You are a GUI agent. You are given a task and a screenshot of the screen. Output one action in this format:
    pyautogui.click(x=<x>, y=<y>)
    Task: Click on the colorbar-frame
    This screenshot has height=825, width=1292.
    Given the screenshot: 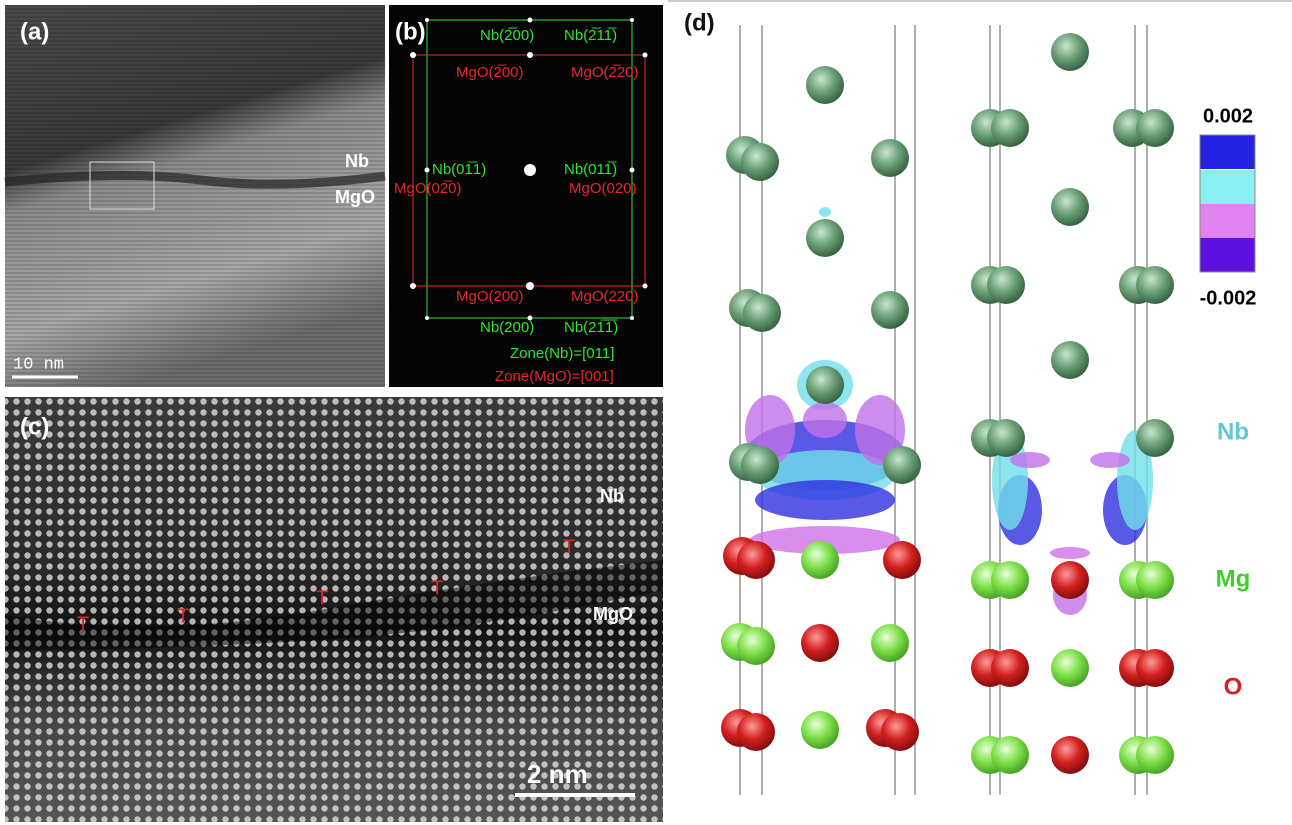 What is the action you would take?
    pyautogui.click(x=1227, y=203)
    